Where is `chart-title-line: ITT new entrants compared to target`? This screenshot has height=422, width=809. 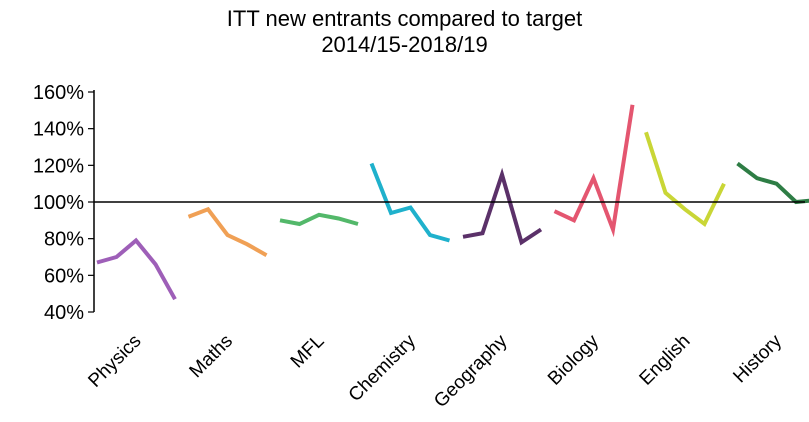 chart-title-line: ITT new entrants compared to target is located at coordinates (404, 18).